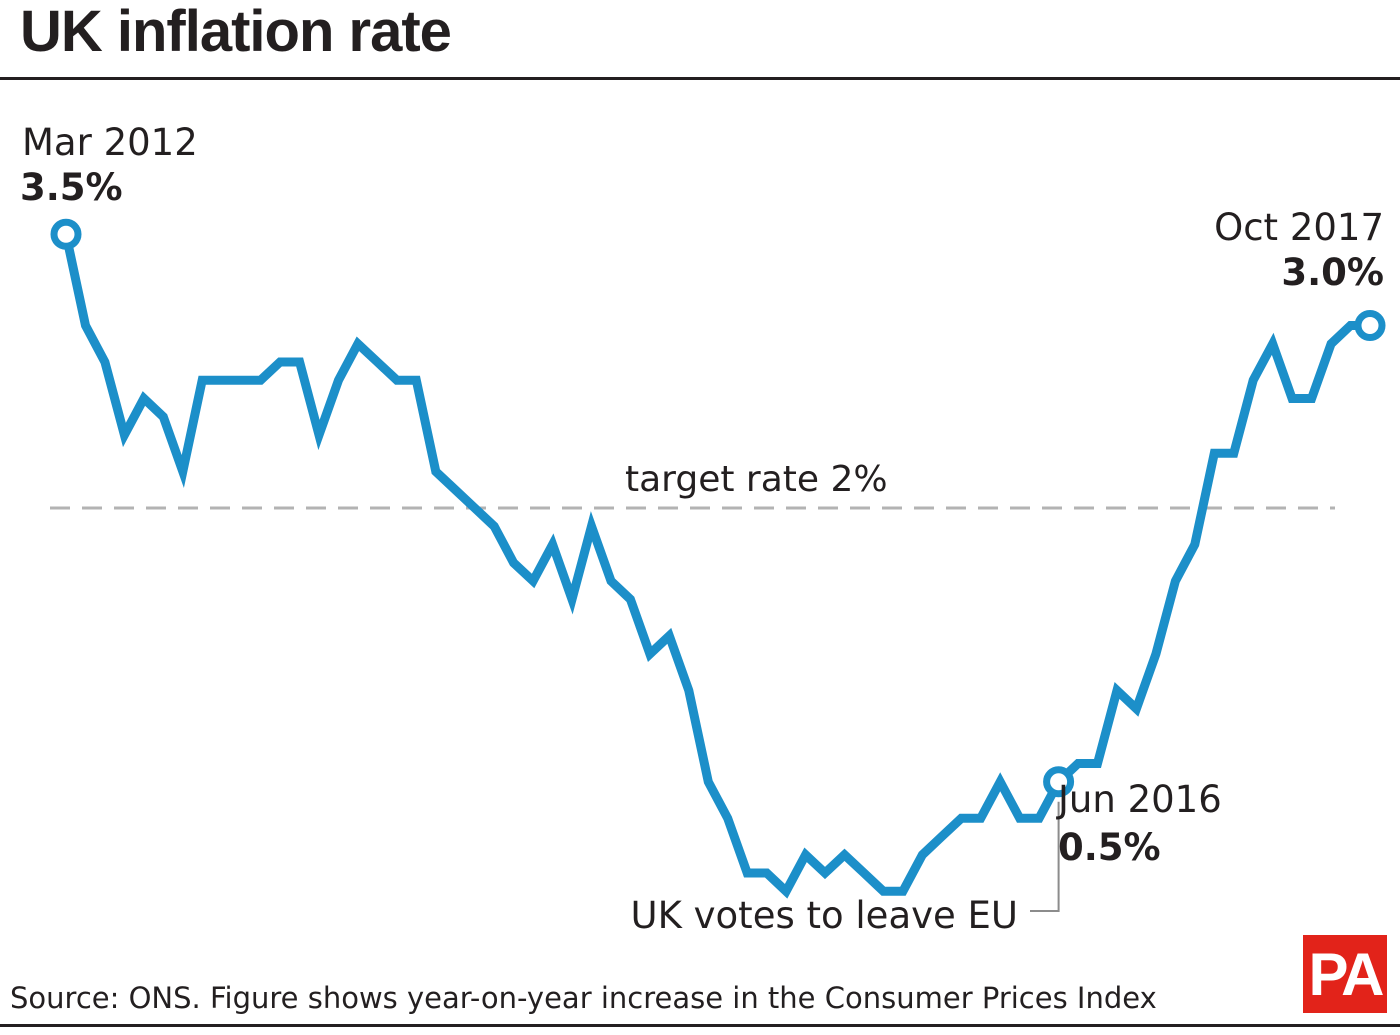  Describe the element at coordinates (1139, 799) in the screenshot. I see `brexit-date-label: Jun 2016` at that location.